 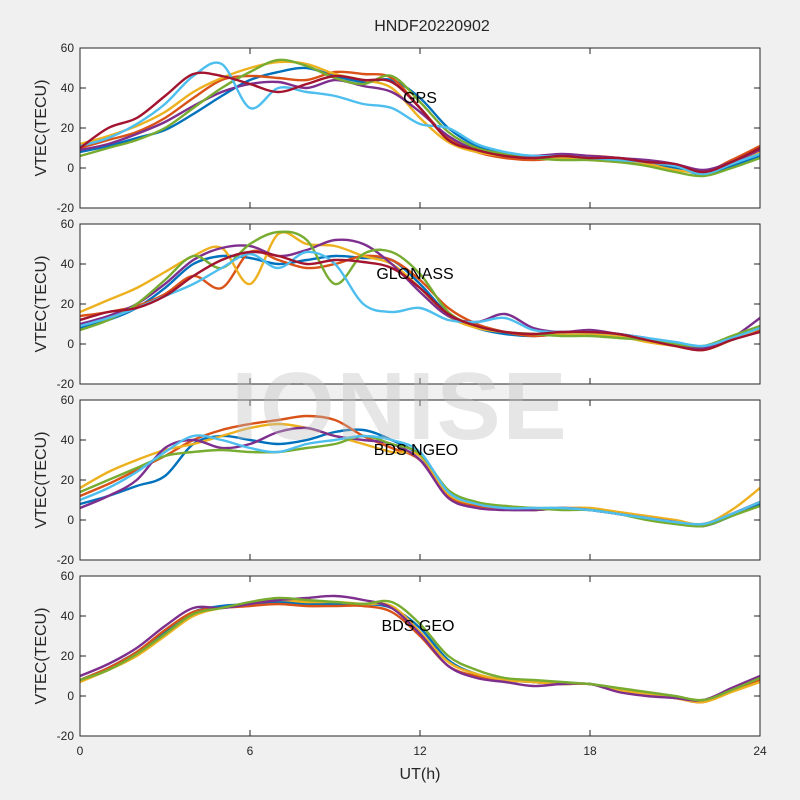 What do you see at coordinates (760, 751) in the screenshot?
I see `x-tick-label: 24` at bounding box center [760, 751].